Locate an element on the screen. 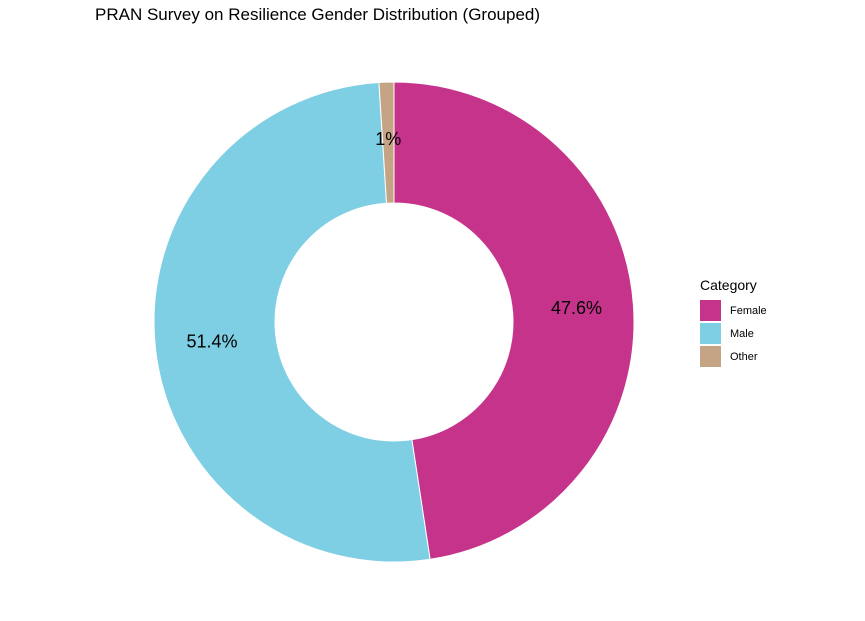 Image resolution: width=865 pixels, height=621 pixels. legend-item-other: Other is located at coordinates (733, 356).